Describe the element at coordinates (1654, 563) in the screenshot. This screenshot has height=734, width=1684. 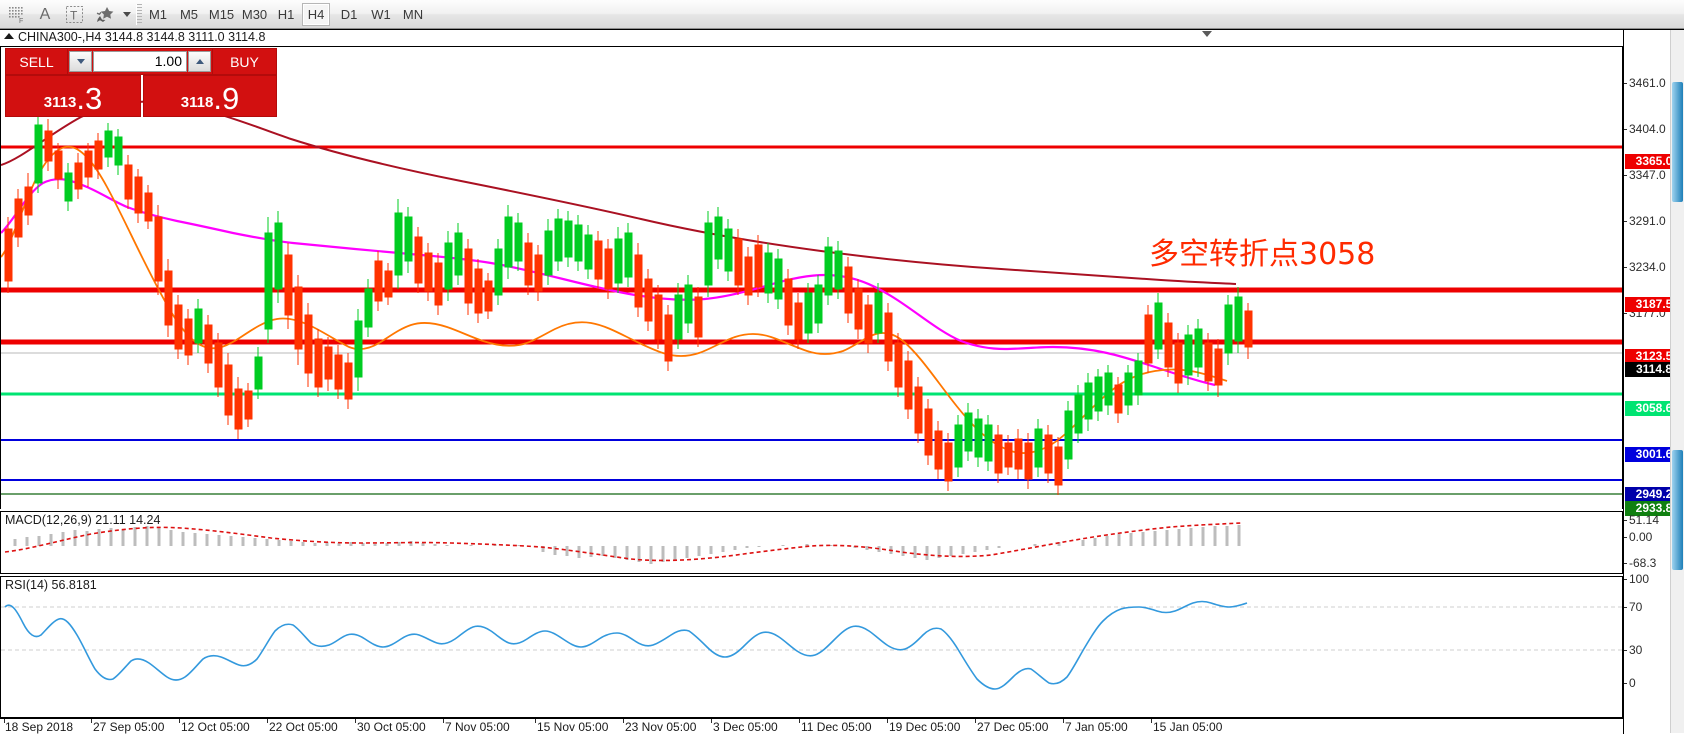
I see `macd-scale-tick: -68.3` at that location.